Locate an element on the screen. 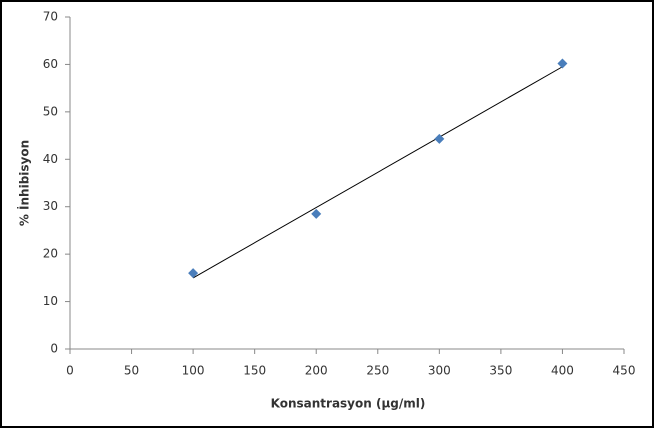 This screenshot has width=654, height=428. y-tick-label: 60 is located at coordinates (50, 64).